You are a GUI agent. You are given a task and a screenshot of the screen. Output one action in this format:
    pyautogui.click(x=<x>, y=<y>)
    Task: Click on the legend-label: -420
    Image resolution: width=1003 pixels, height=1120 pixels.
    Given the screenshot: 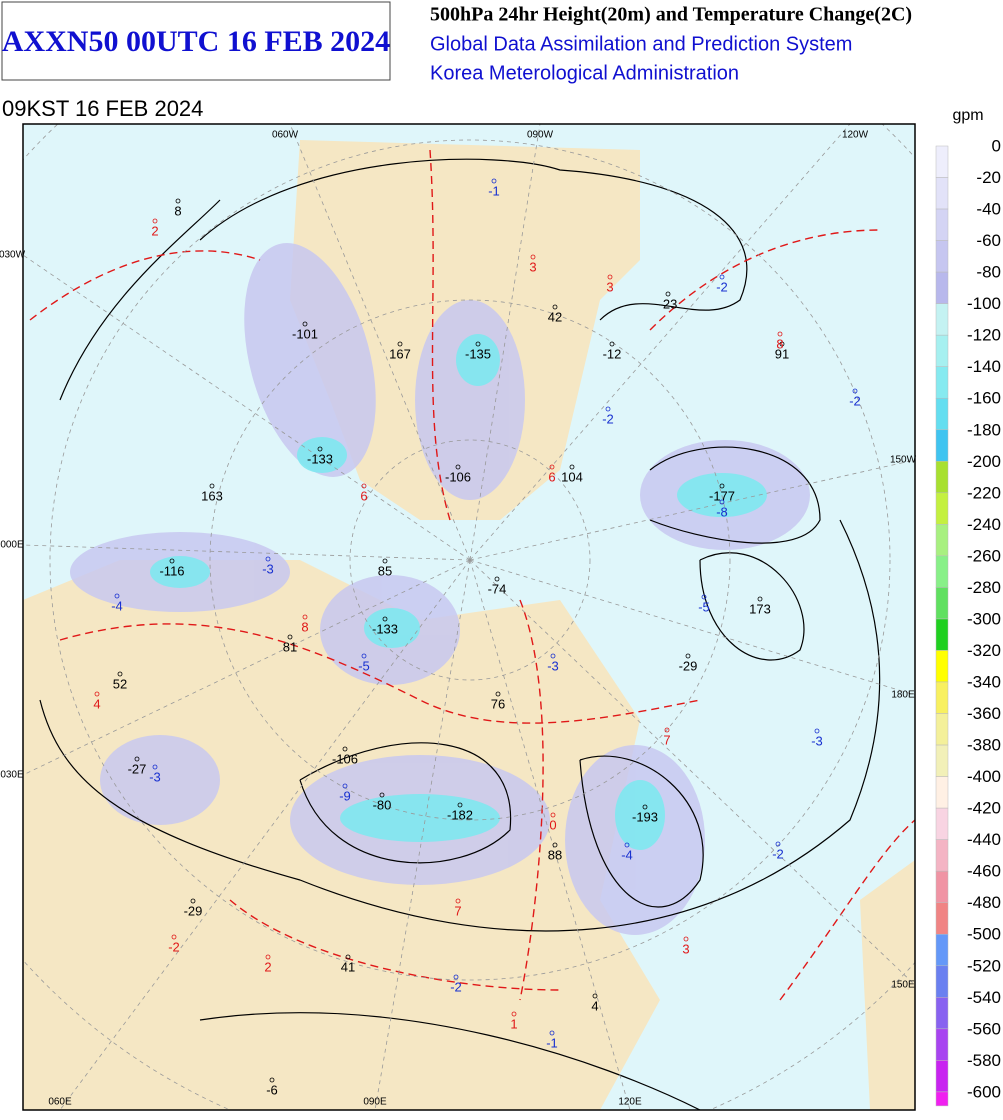 What is the action you would take?
    pyautogui.click(x=984, y=808)
    